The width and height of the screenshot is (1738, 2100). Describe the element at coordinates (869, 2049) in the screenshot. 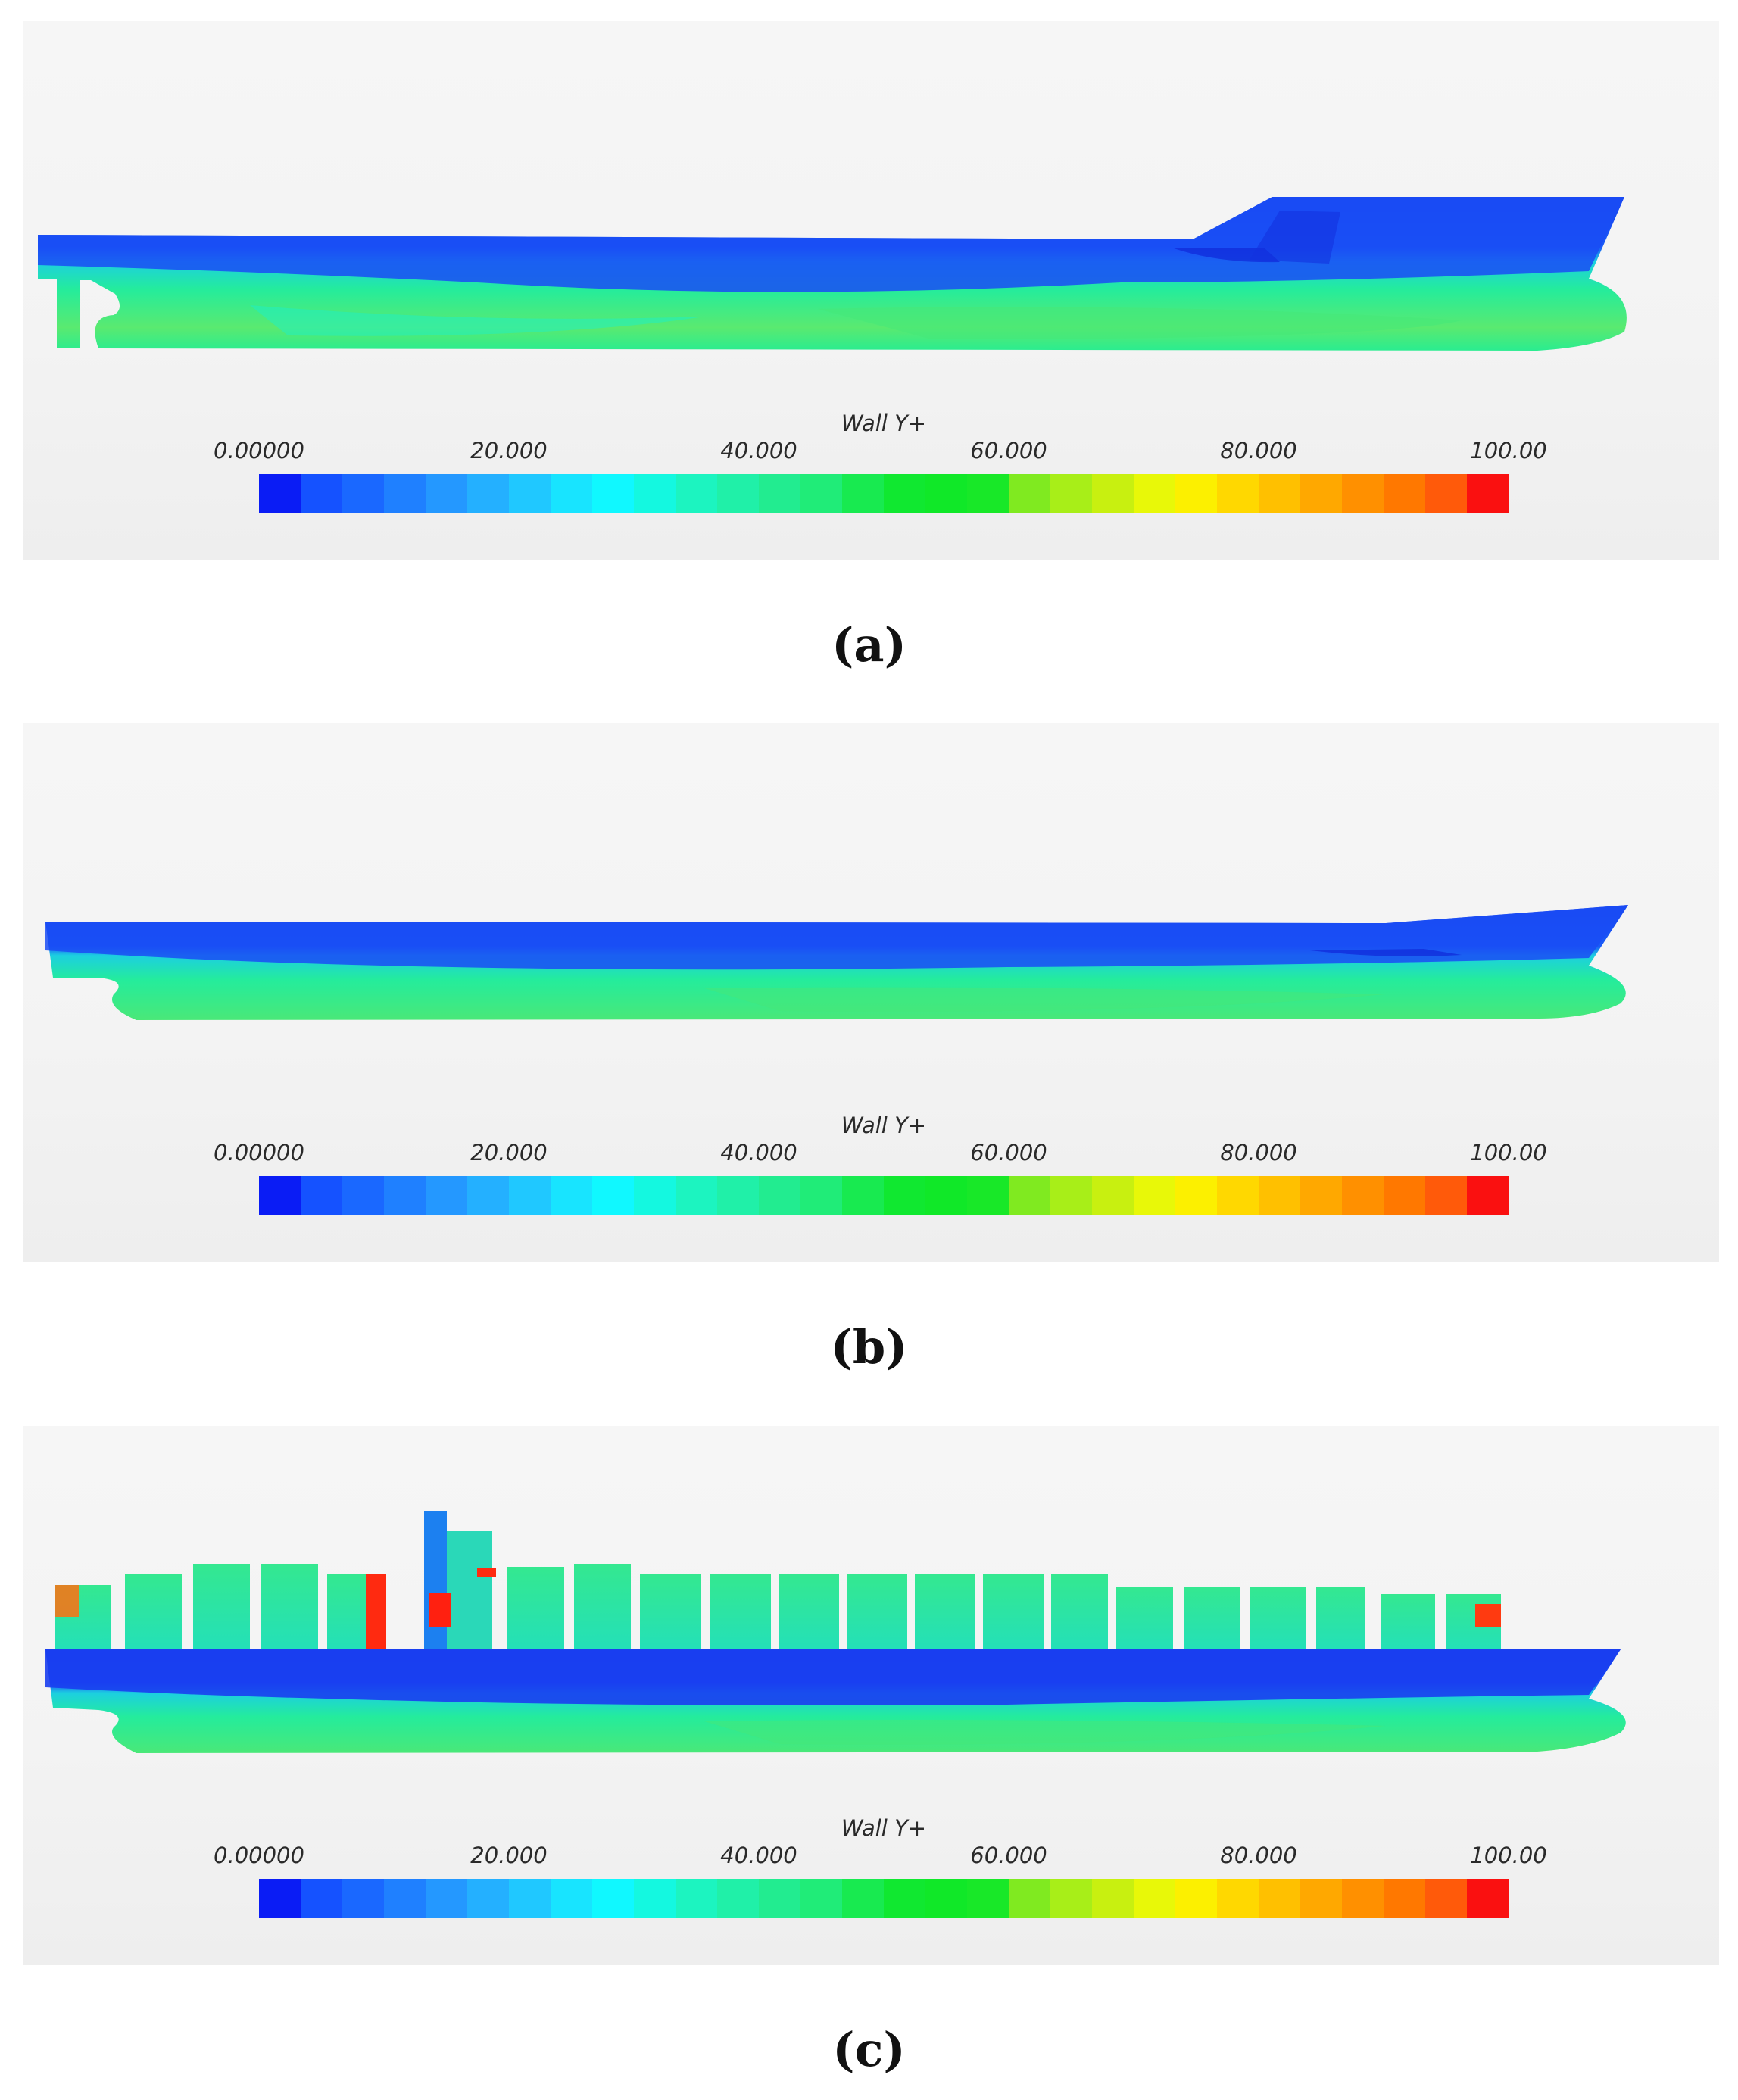

I see `caption-c: (c)` at that location.